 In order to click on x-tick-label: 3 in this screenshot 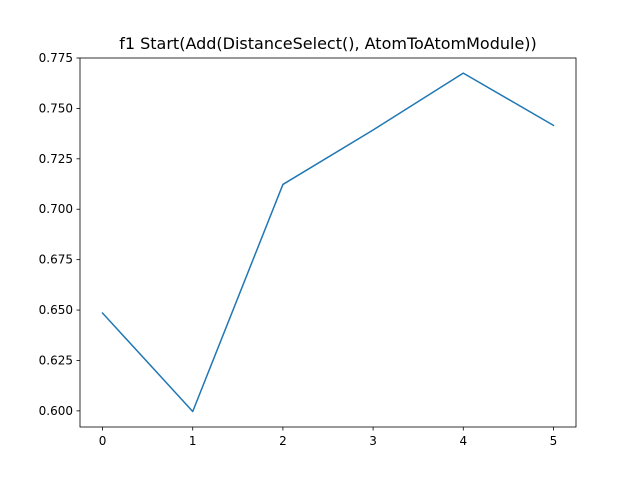, I will do `click(373, 441)`.